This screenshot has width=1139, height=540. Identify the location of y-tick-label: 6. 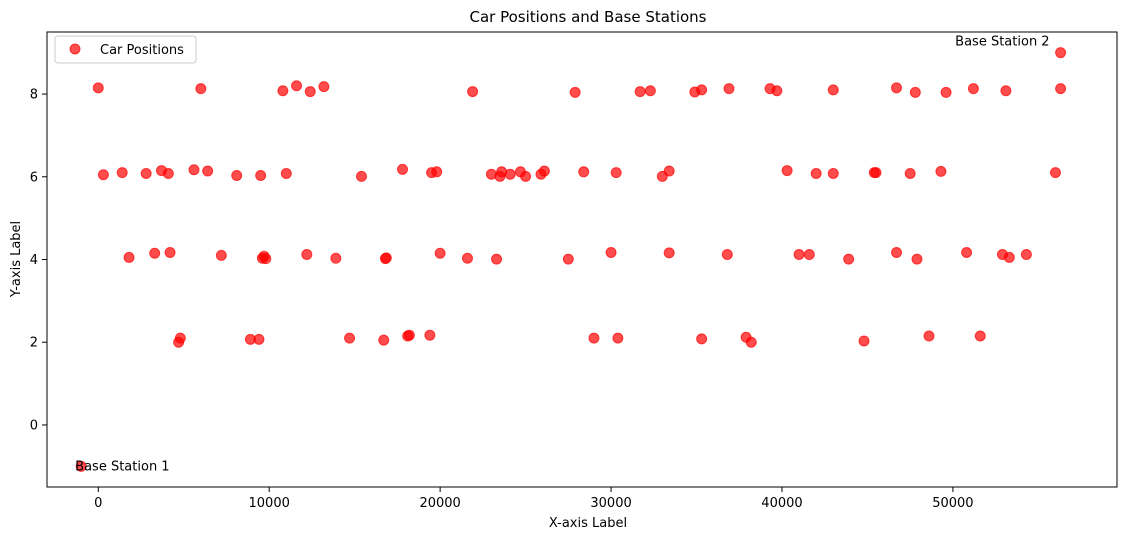
(34, 177).